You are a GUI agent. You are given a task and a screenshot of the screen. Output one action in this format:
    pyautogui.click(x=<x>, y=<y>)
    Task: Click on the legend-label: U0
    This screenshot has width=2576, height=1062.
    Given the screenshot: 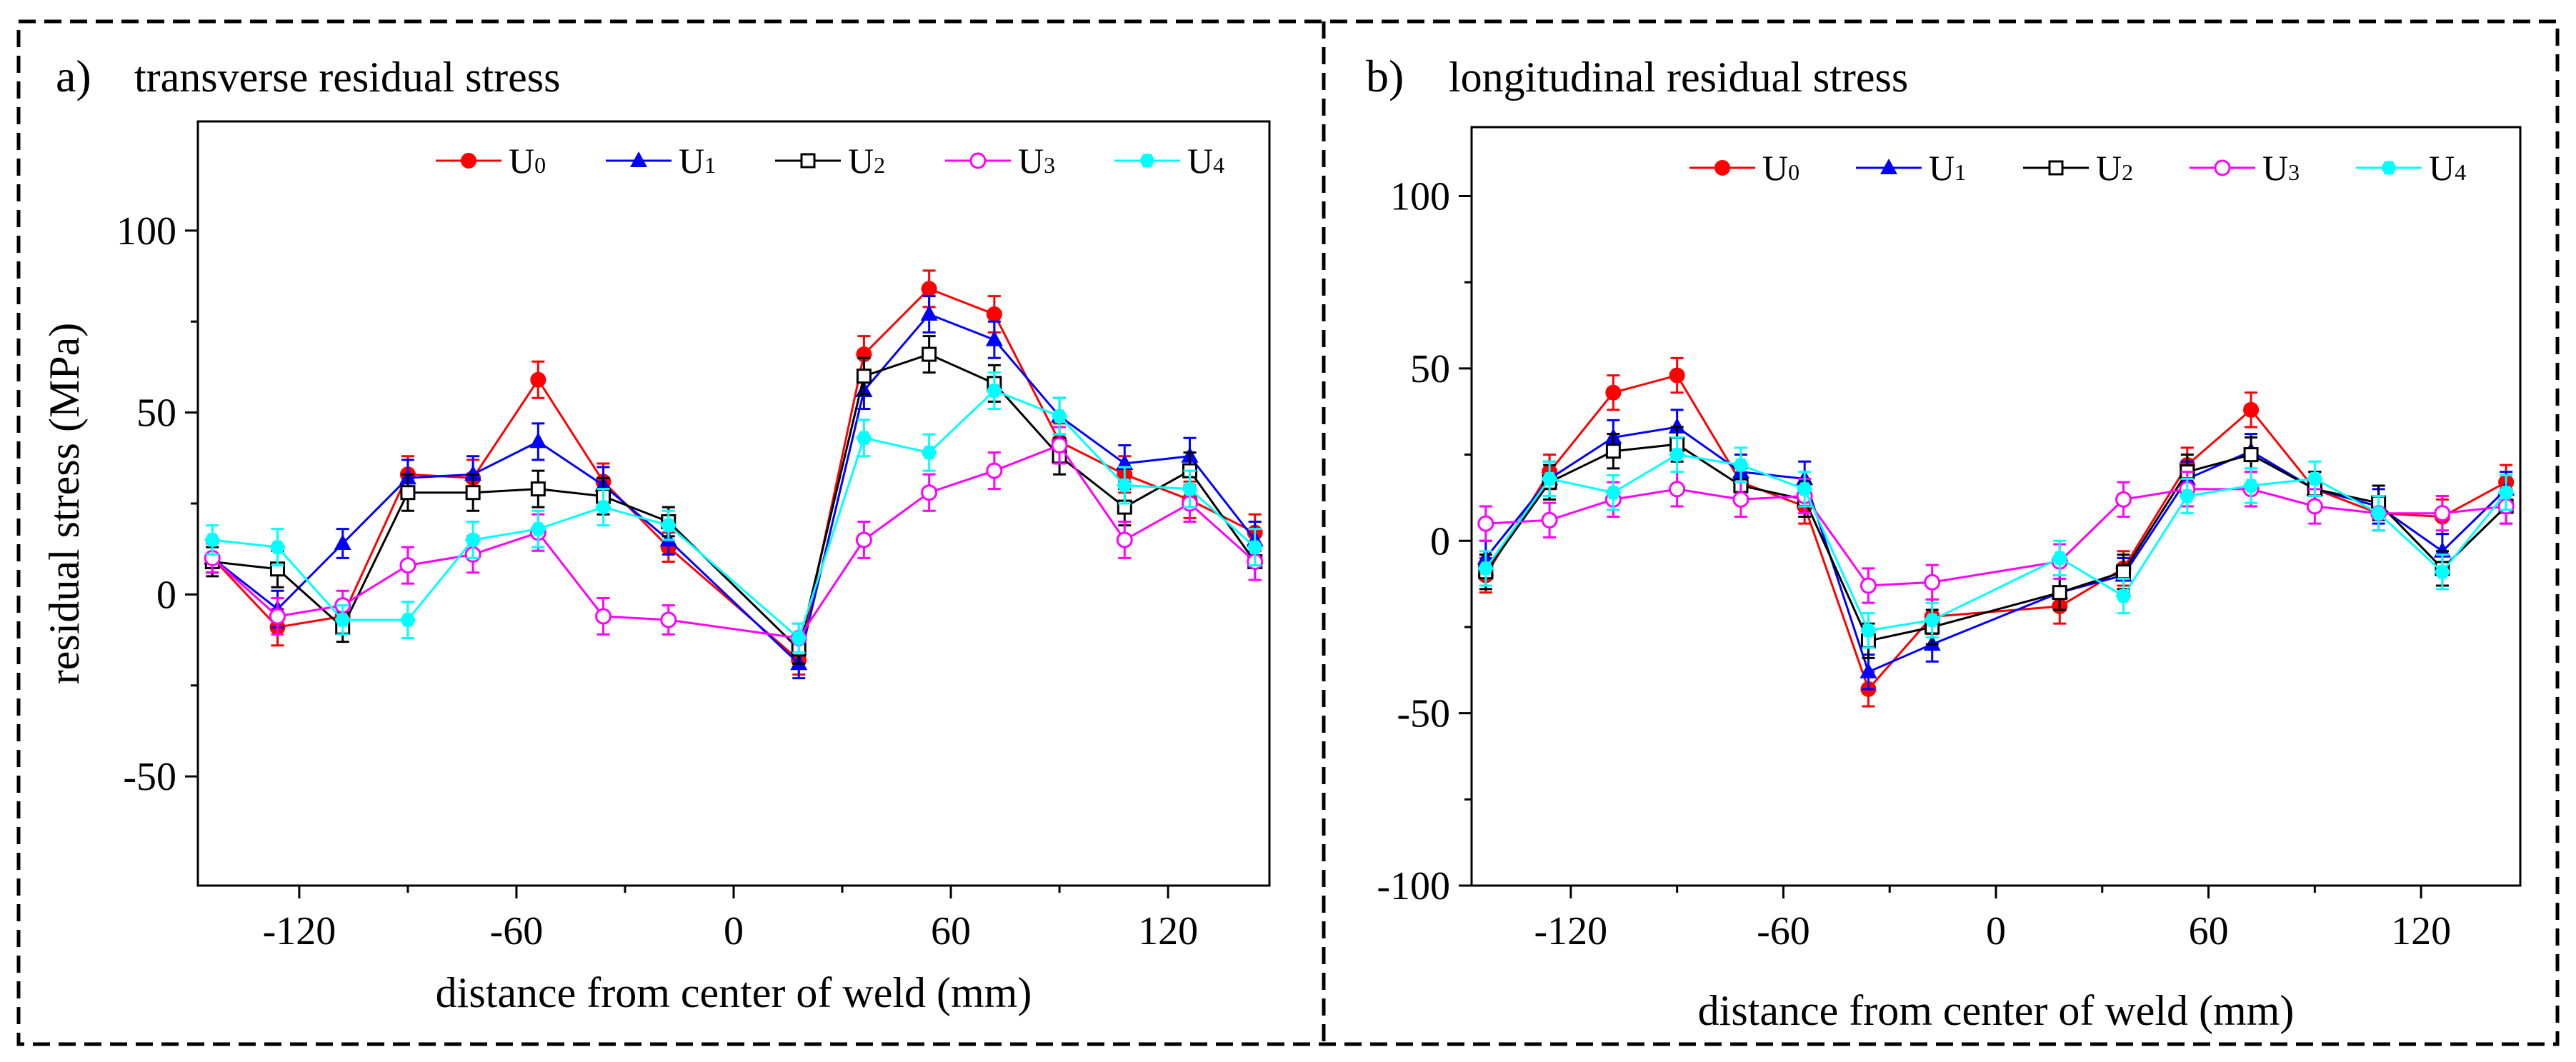 What is the action you would take?
    pyautogui.click(x=1781, y=168)
    